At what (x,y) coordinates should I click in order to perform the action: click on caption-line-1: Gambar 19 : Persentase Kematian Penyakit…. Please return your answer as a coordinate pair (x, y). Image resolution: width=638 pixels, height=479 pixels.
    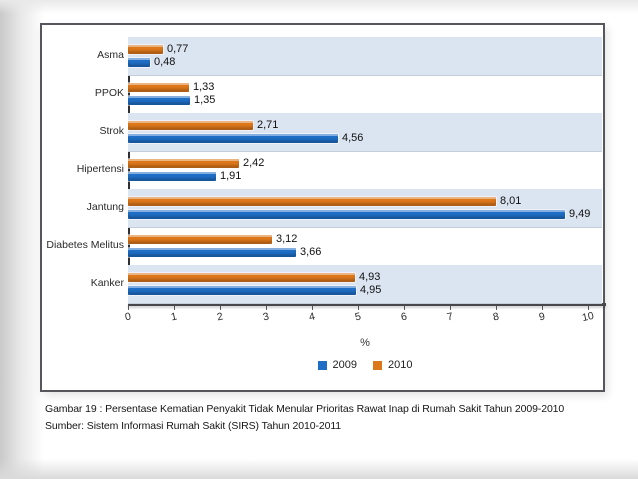
    Looking at the image, I should click on (305, 409).